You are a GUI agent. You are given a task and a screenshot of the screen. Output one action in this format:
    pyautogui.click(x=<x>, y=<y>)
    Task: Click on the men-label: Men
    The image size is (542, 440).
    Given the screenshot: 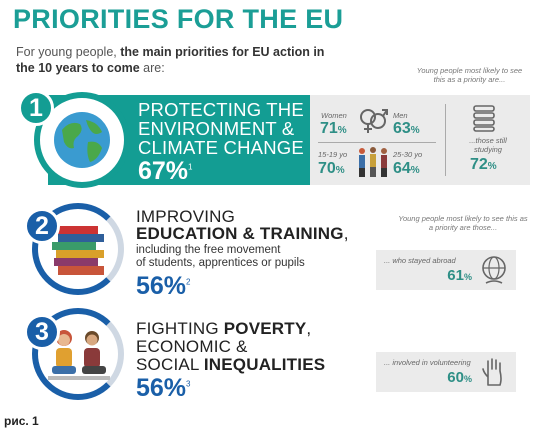 What is the action you would take?
    pyautogui.click(x=400, y=115)
    